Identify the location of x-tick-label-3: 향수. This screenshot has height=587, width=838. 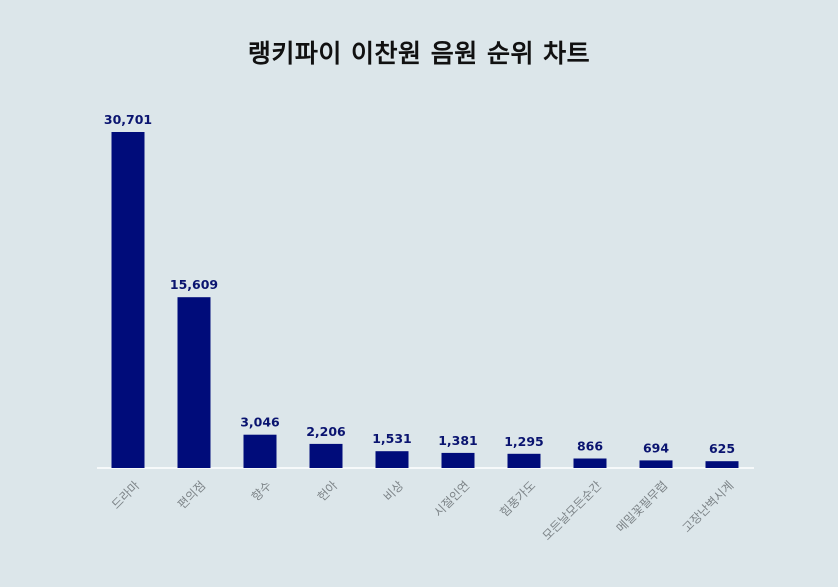
(262, 491).